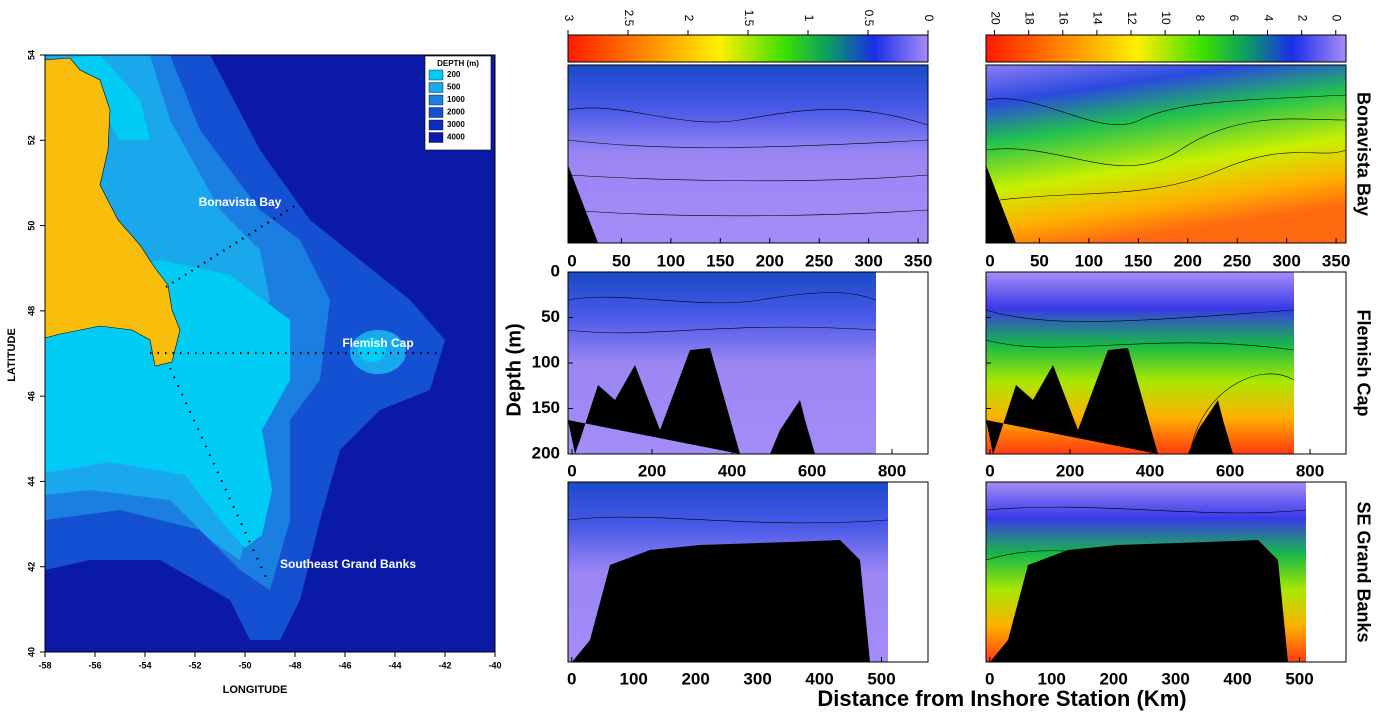  What do you see at coordinates (569, 18) in the screenshot?
I see `colorbar-tick-label: 3` at bounding box center [569, 18].